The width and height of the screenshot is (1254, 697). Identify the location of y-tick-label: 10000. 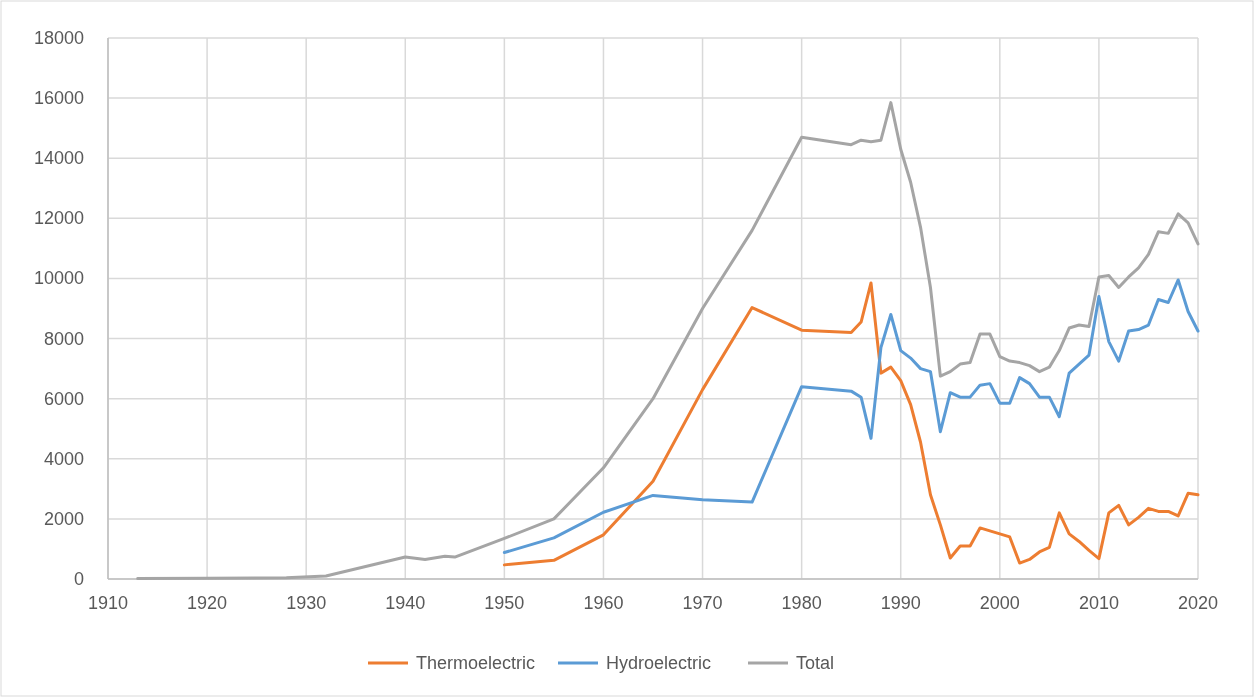
(58, 278).